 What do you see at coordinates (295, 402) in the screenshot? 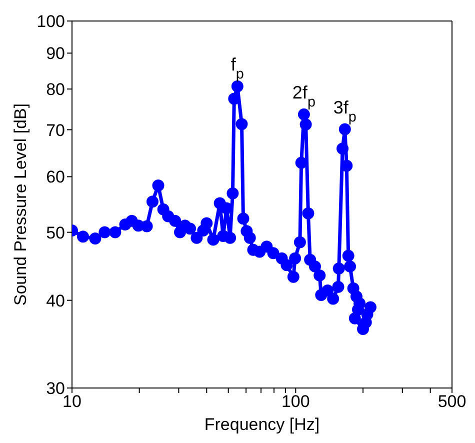
I see `x-tick-label: 100` at bounding box center [295, 402].